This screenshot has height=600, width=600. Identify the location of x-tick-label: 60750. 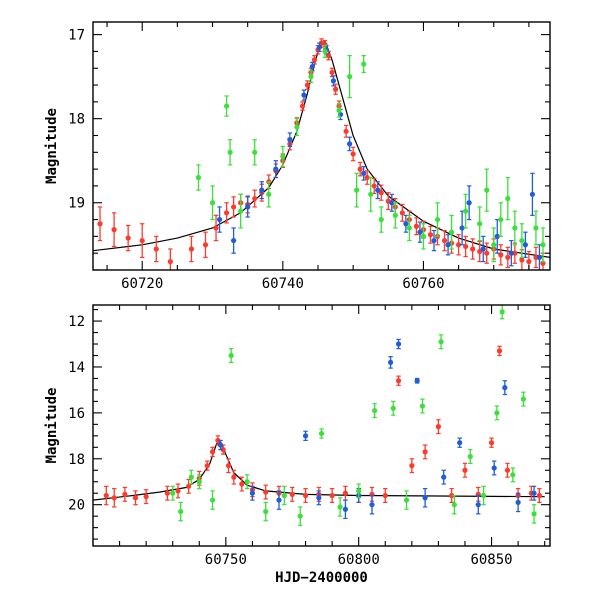
(226, 560).